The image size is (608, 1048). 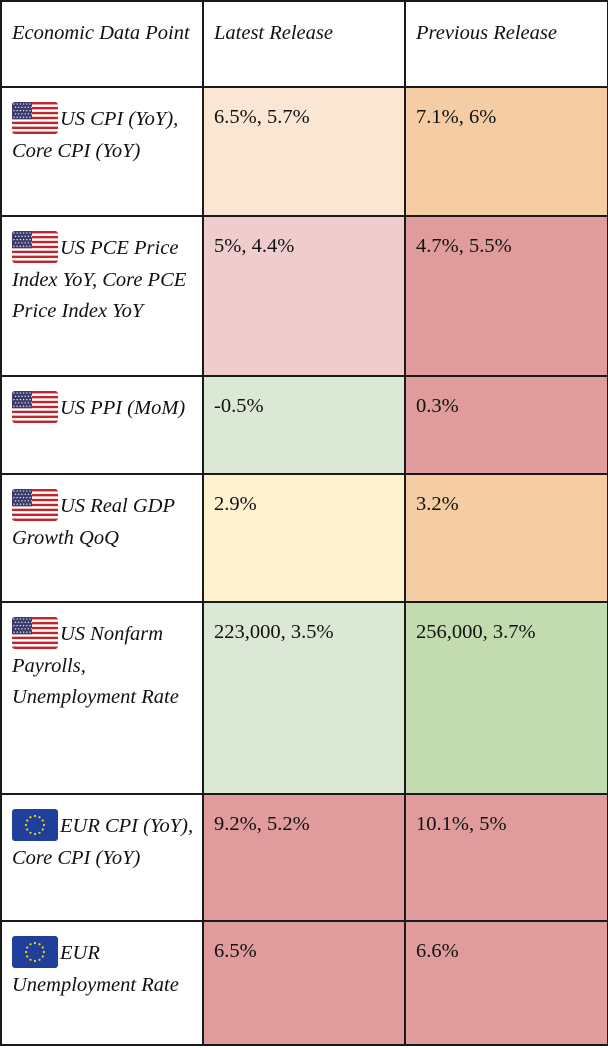 What do you see at coordinates (437, 504) in the screenshot?
I see `previous-release-value: 3.2%` at bounding box center [437, 504].